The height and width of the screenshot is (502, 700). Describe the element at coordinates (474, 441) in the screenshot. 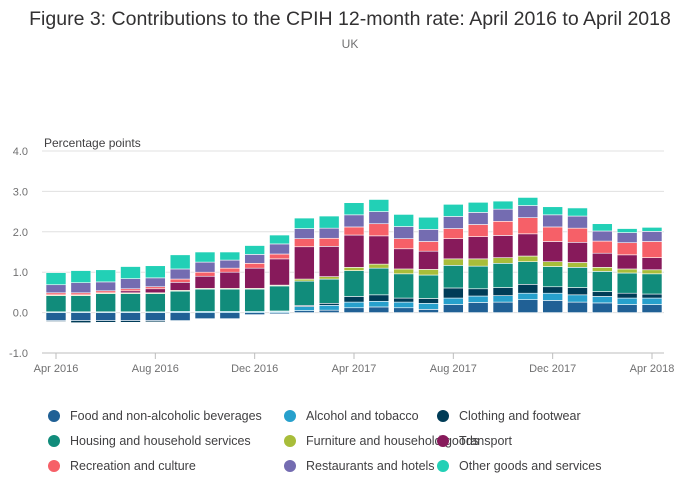

I see `legend-item: Transport` at that location.